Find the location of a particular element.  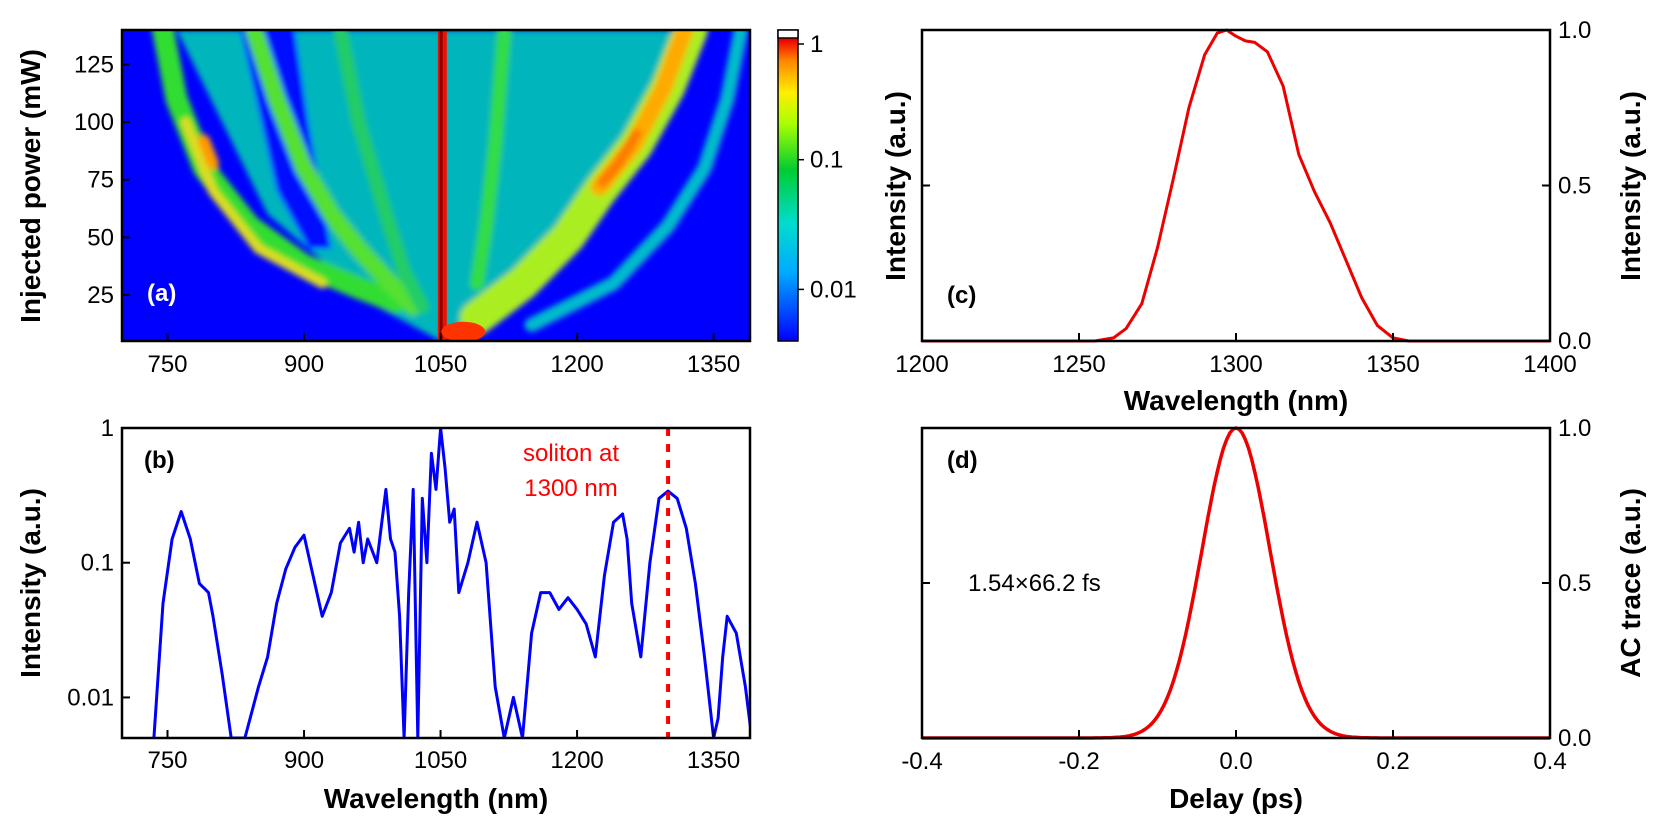

c-spectrum-line is located at coordinates (1236, 185).